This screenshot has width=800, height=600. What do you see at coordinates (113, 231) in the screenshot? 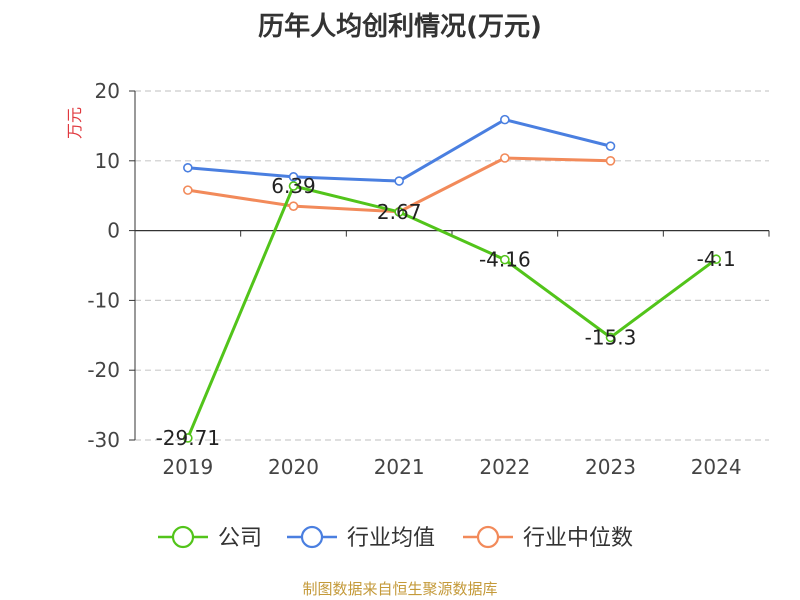
I see `y-tick-label: 0` at bounding box center [113, 231].